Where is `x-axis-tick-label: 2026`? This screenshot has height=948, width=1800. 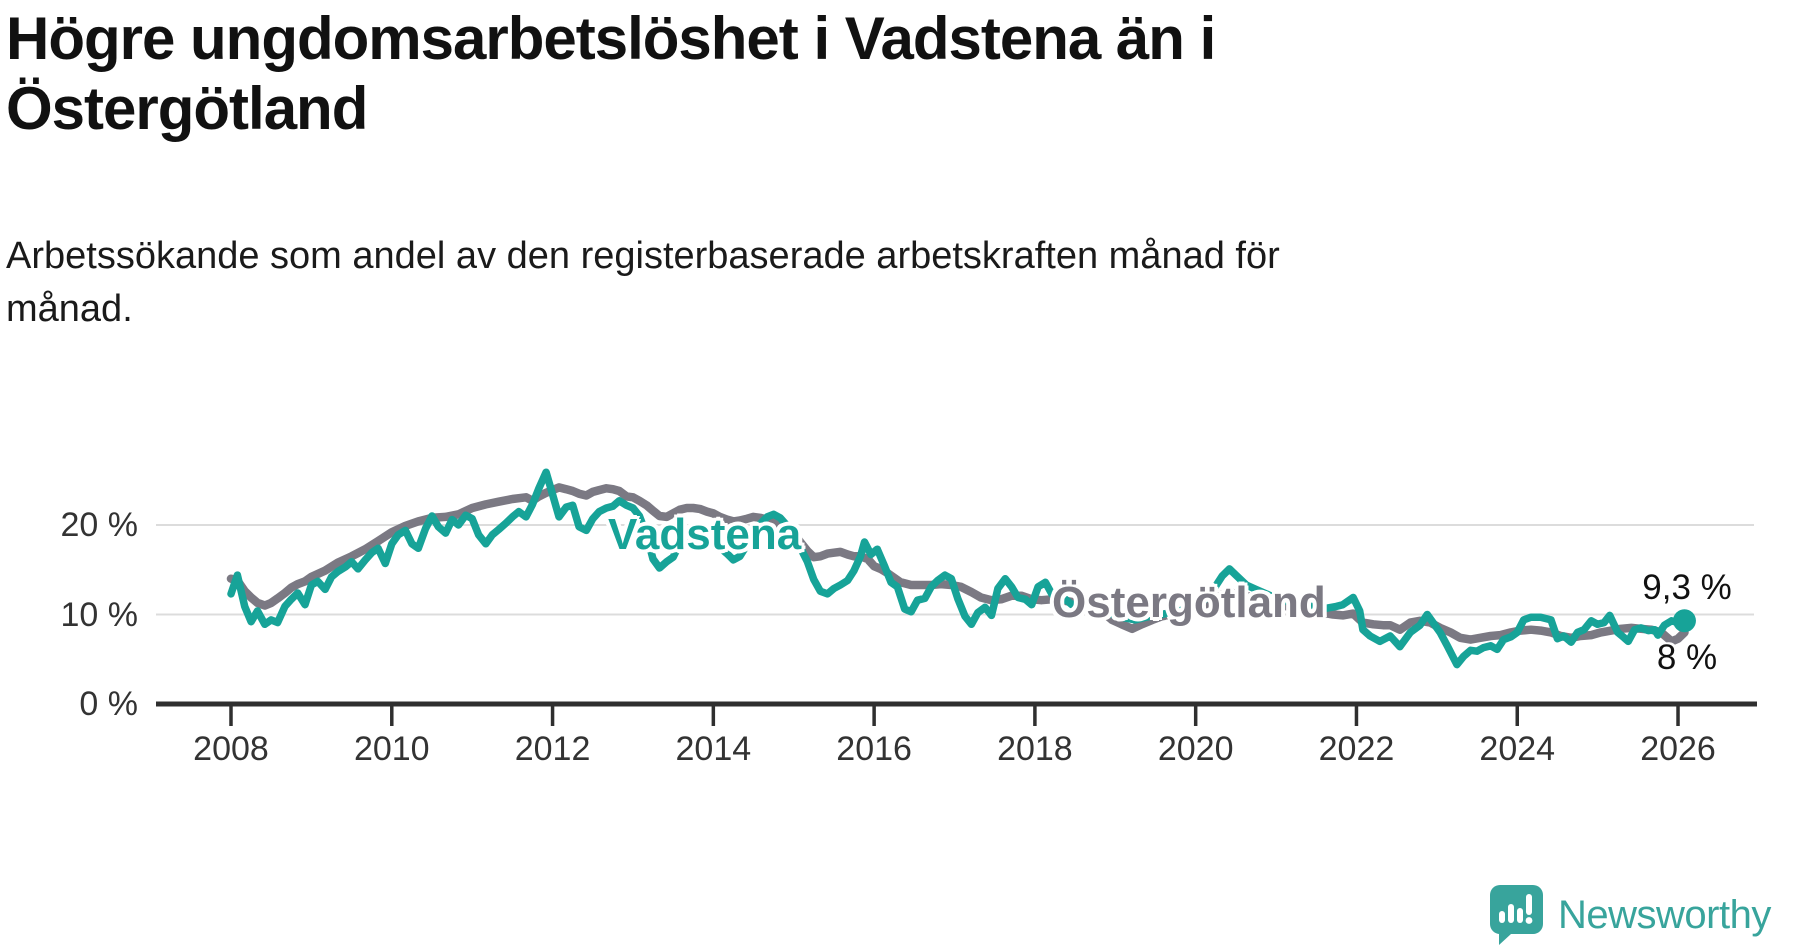
x-axis-tick-label: 2026 is located at coordinates (1678, 749).